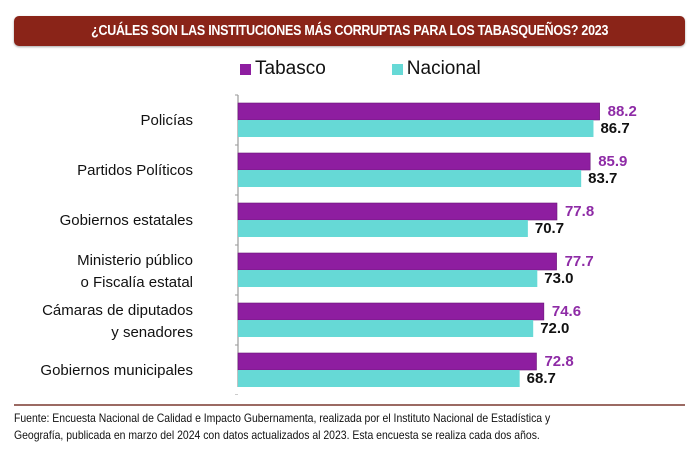  Describe the element at coordinates (290, 68) in the screenshot. I see `legend-label-tabasco: Tabasco` at that location.